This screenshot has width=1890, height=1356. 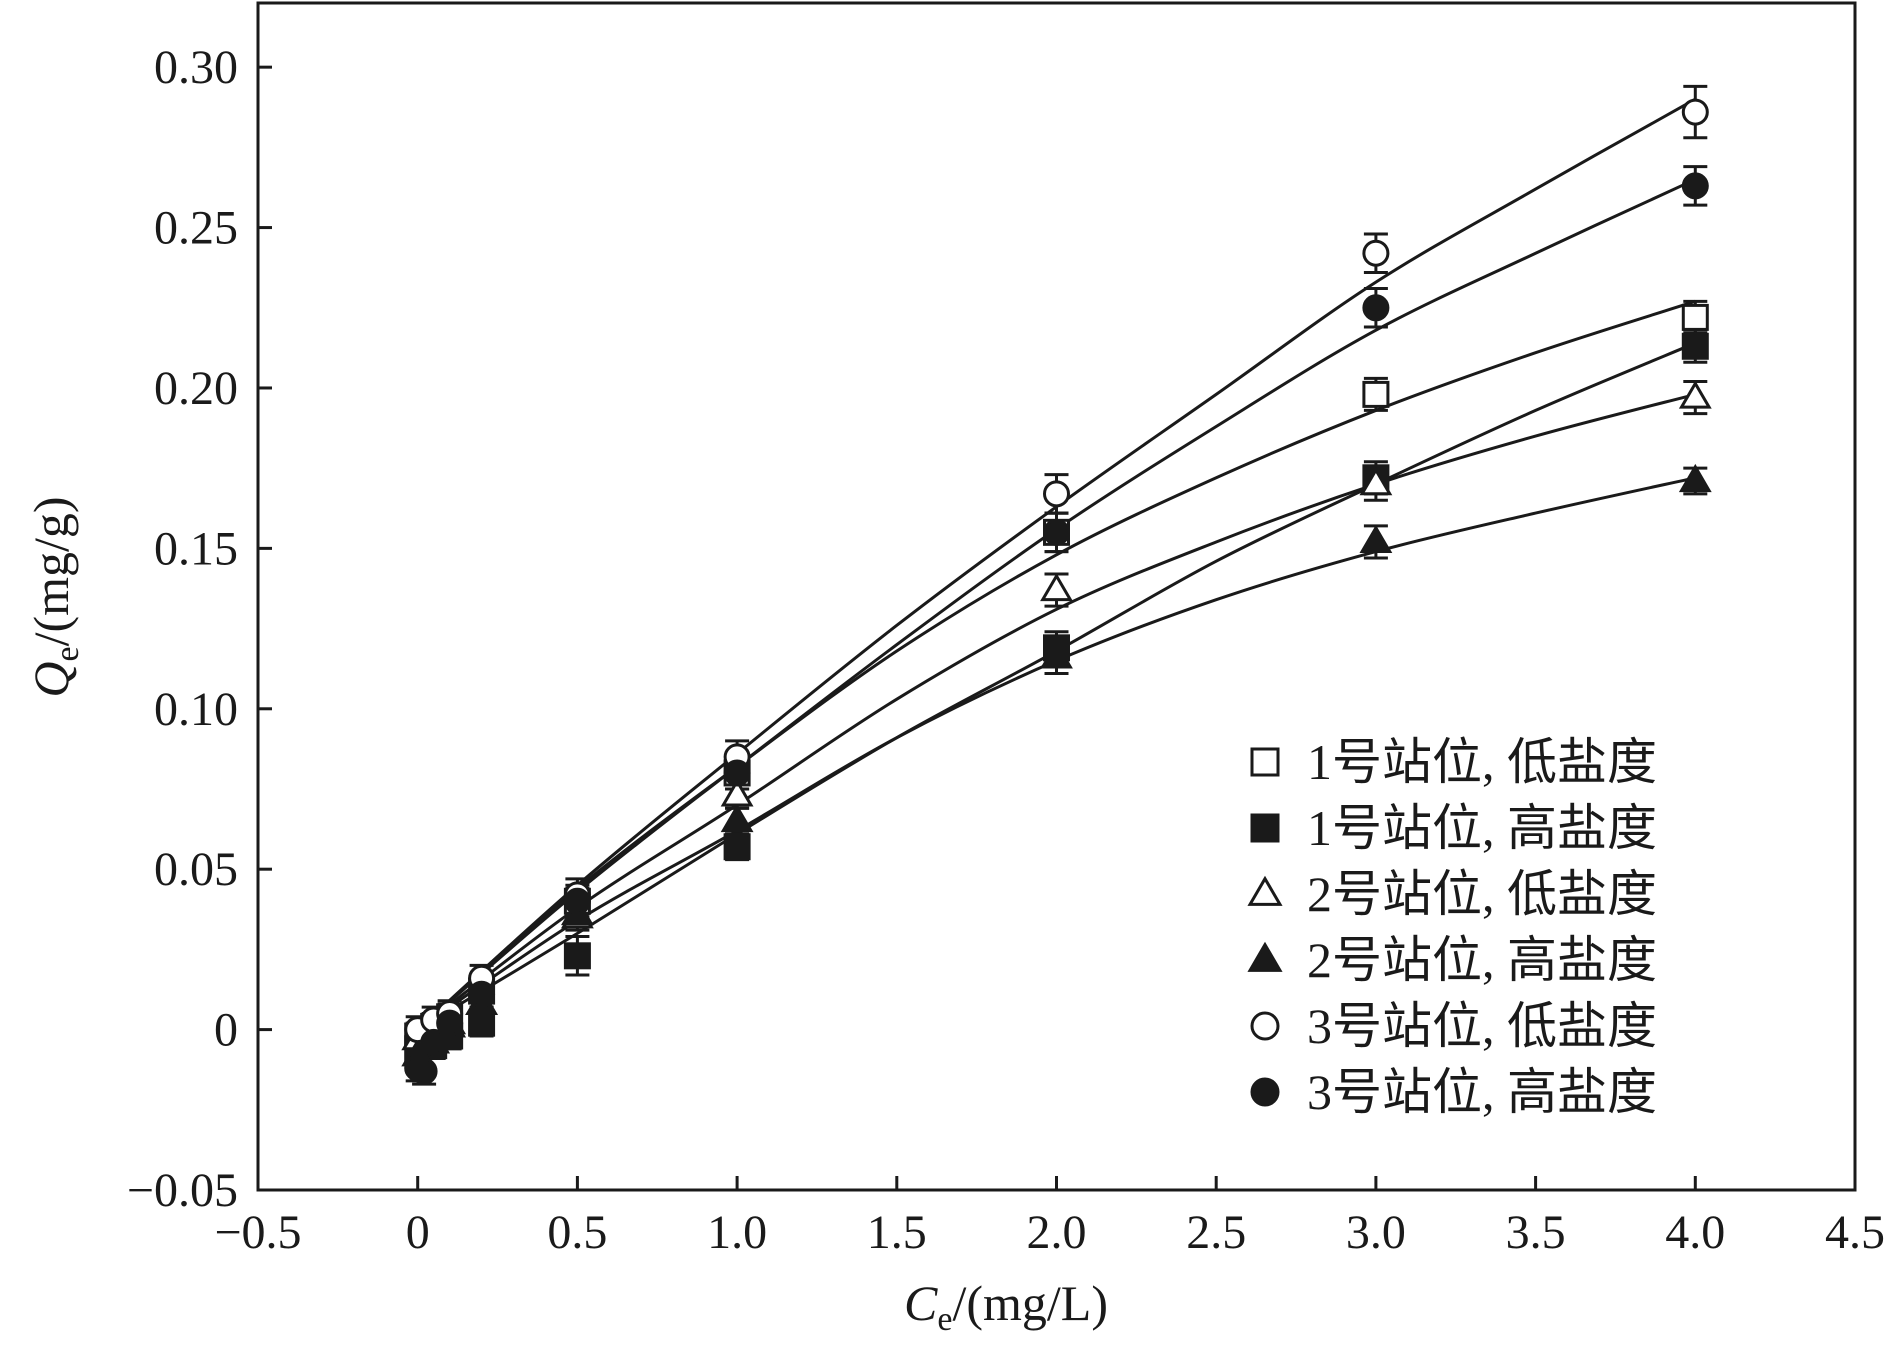 What do you see at coordinates (51, 571) in the screenshot?
I see `y-axis-unit: /(mg/g)` at bounding box center [51, 571].